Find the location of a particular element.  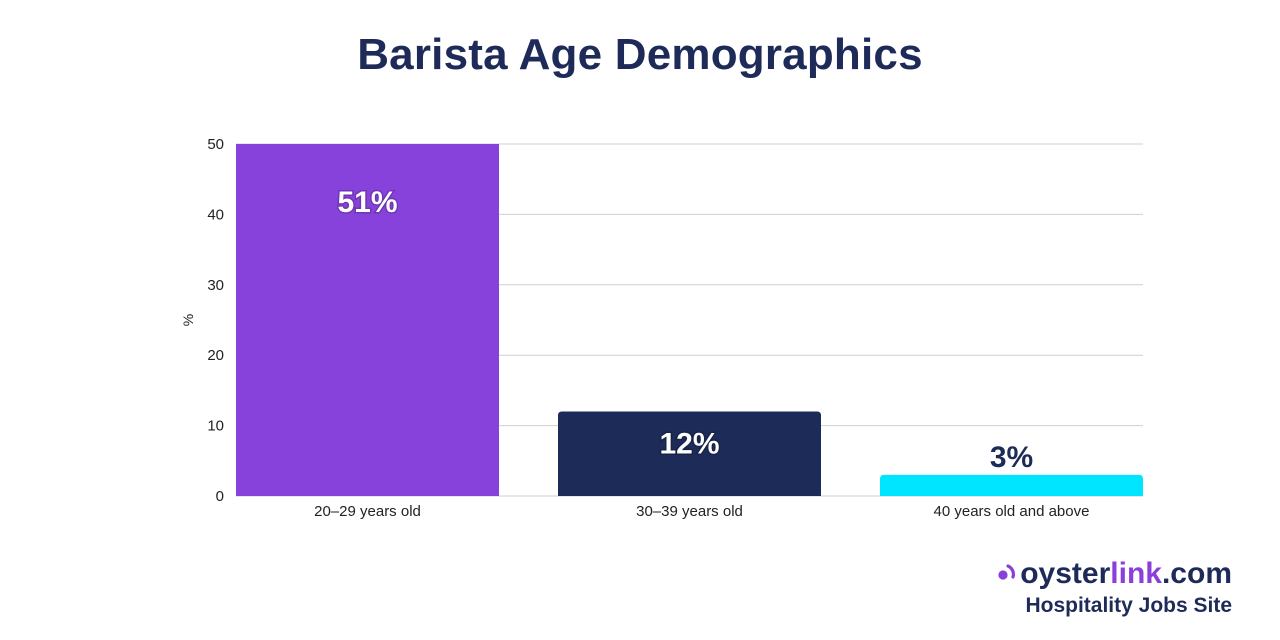

brand-logo: oyster link .com Hospitality Jobs Site is located at coordinates (1113, 587).